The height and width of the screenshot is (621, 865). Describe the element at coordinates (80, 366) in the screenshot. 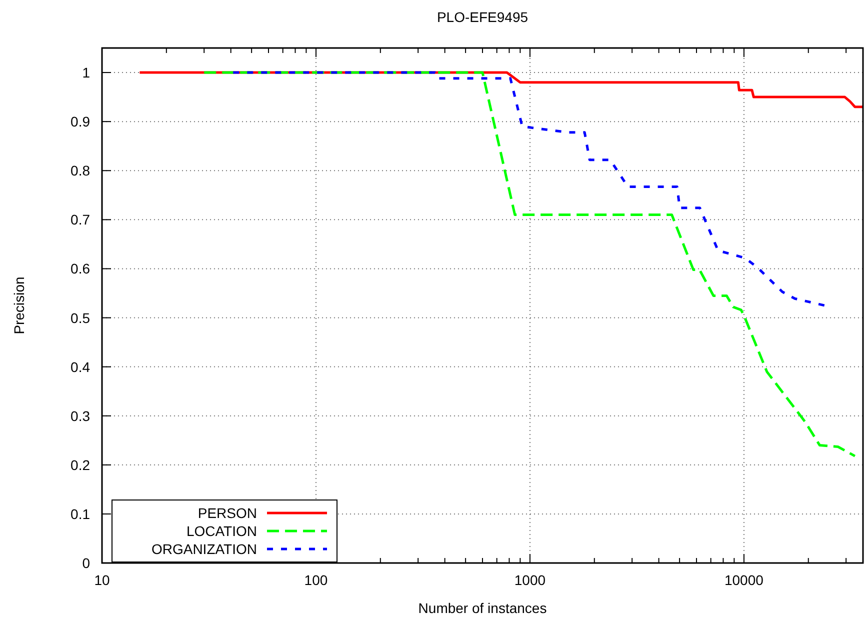

I see `y-tick-label: 0.4` at that location.